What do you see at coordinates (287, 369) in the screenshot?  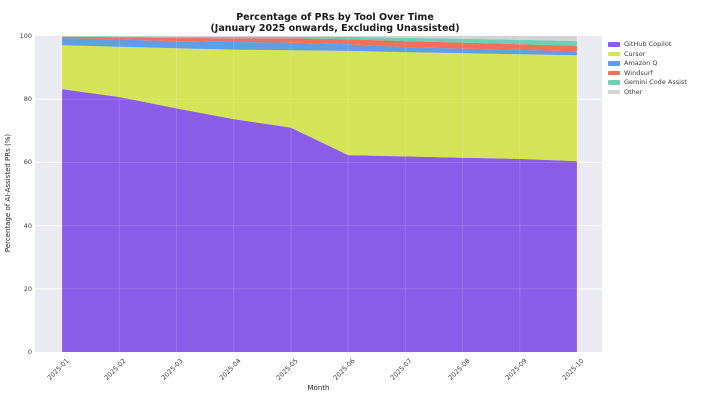 I see `x-tick-label: 2025-05` at bounding box center [287, 369].